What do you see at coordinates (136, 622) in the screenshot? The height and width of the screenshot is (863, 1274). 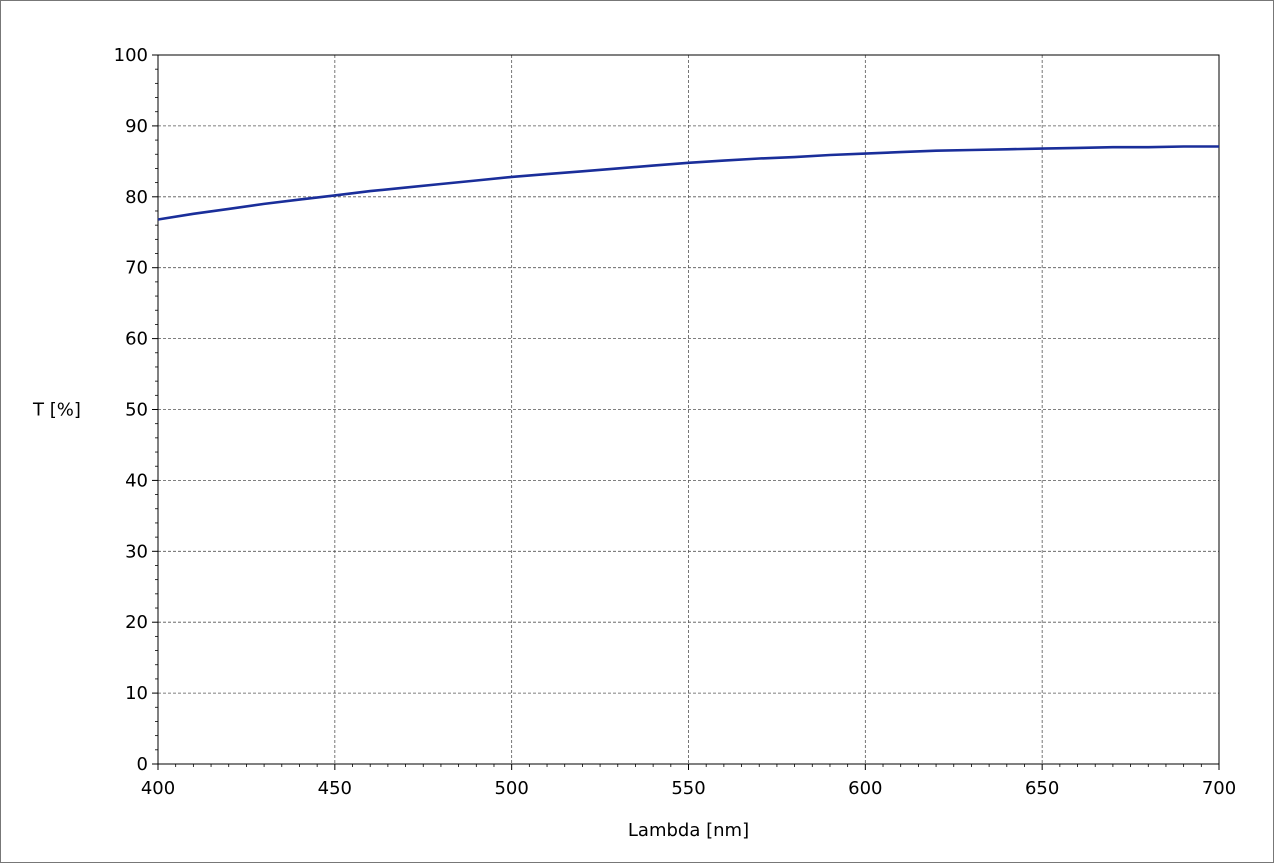 I see `y-tick-label: 20` at bounding box center [136, 622].